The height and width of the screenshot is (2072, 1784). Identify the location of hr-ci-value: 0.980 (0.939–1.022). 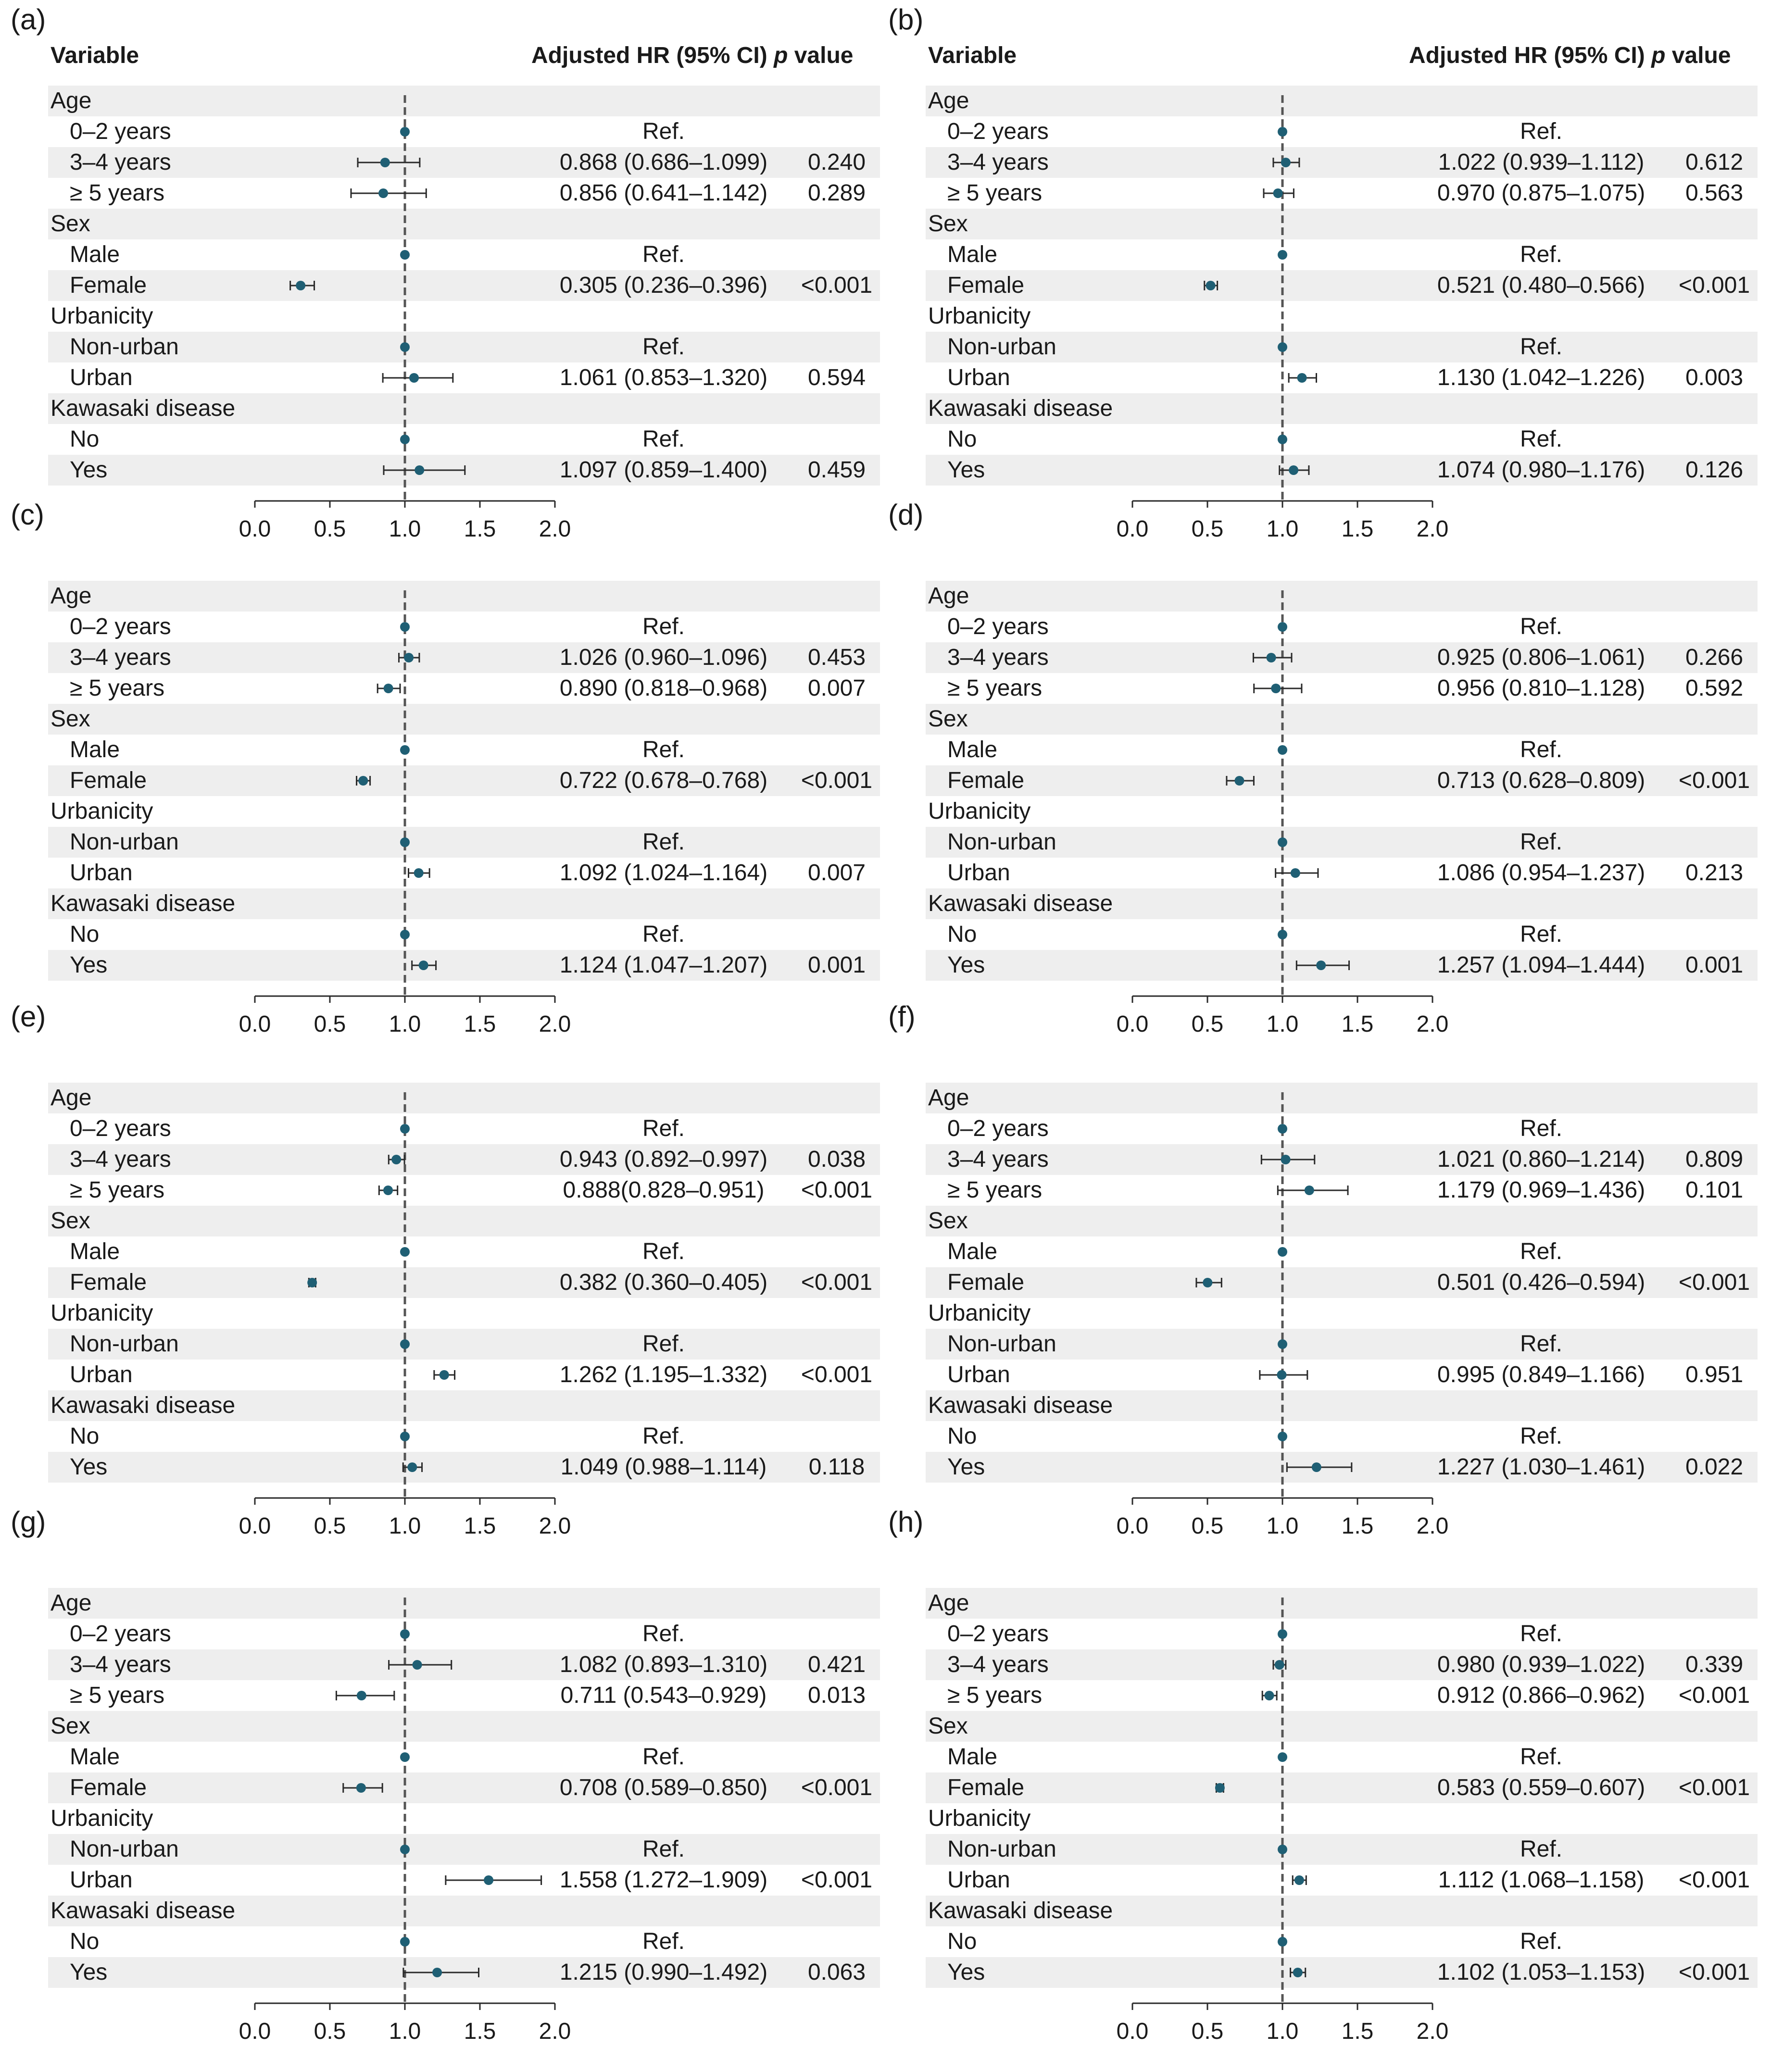
(1541, 1664).